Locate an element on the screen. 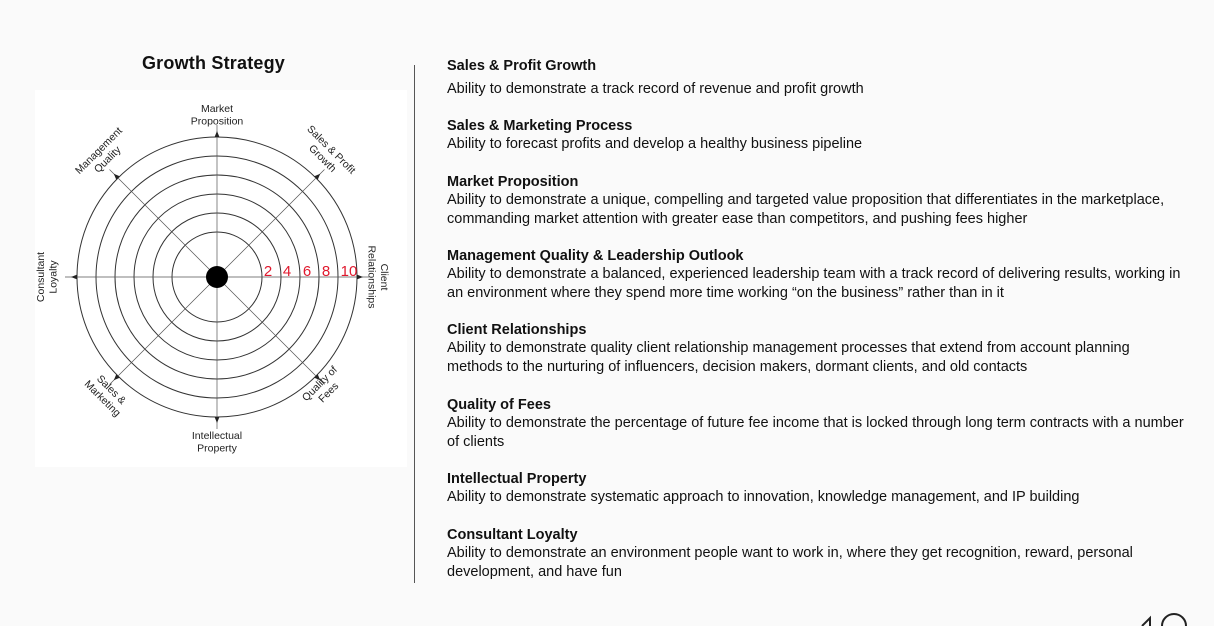 The width and height of the screenshot is (1214, 626). spoke-label-line: Intellectual is located at coordinates (217, 436).